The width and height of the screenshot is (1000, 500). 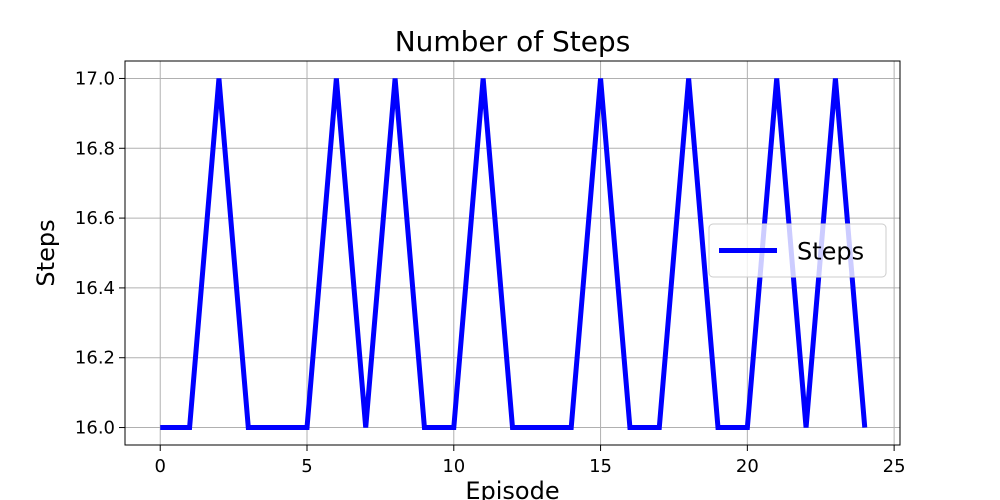 I want to click on x-axis-title: Episode, so click(x=512, y=488).